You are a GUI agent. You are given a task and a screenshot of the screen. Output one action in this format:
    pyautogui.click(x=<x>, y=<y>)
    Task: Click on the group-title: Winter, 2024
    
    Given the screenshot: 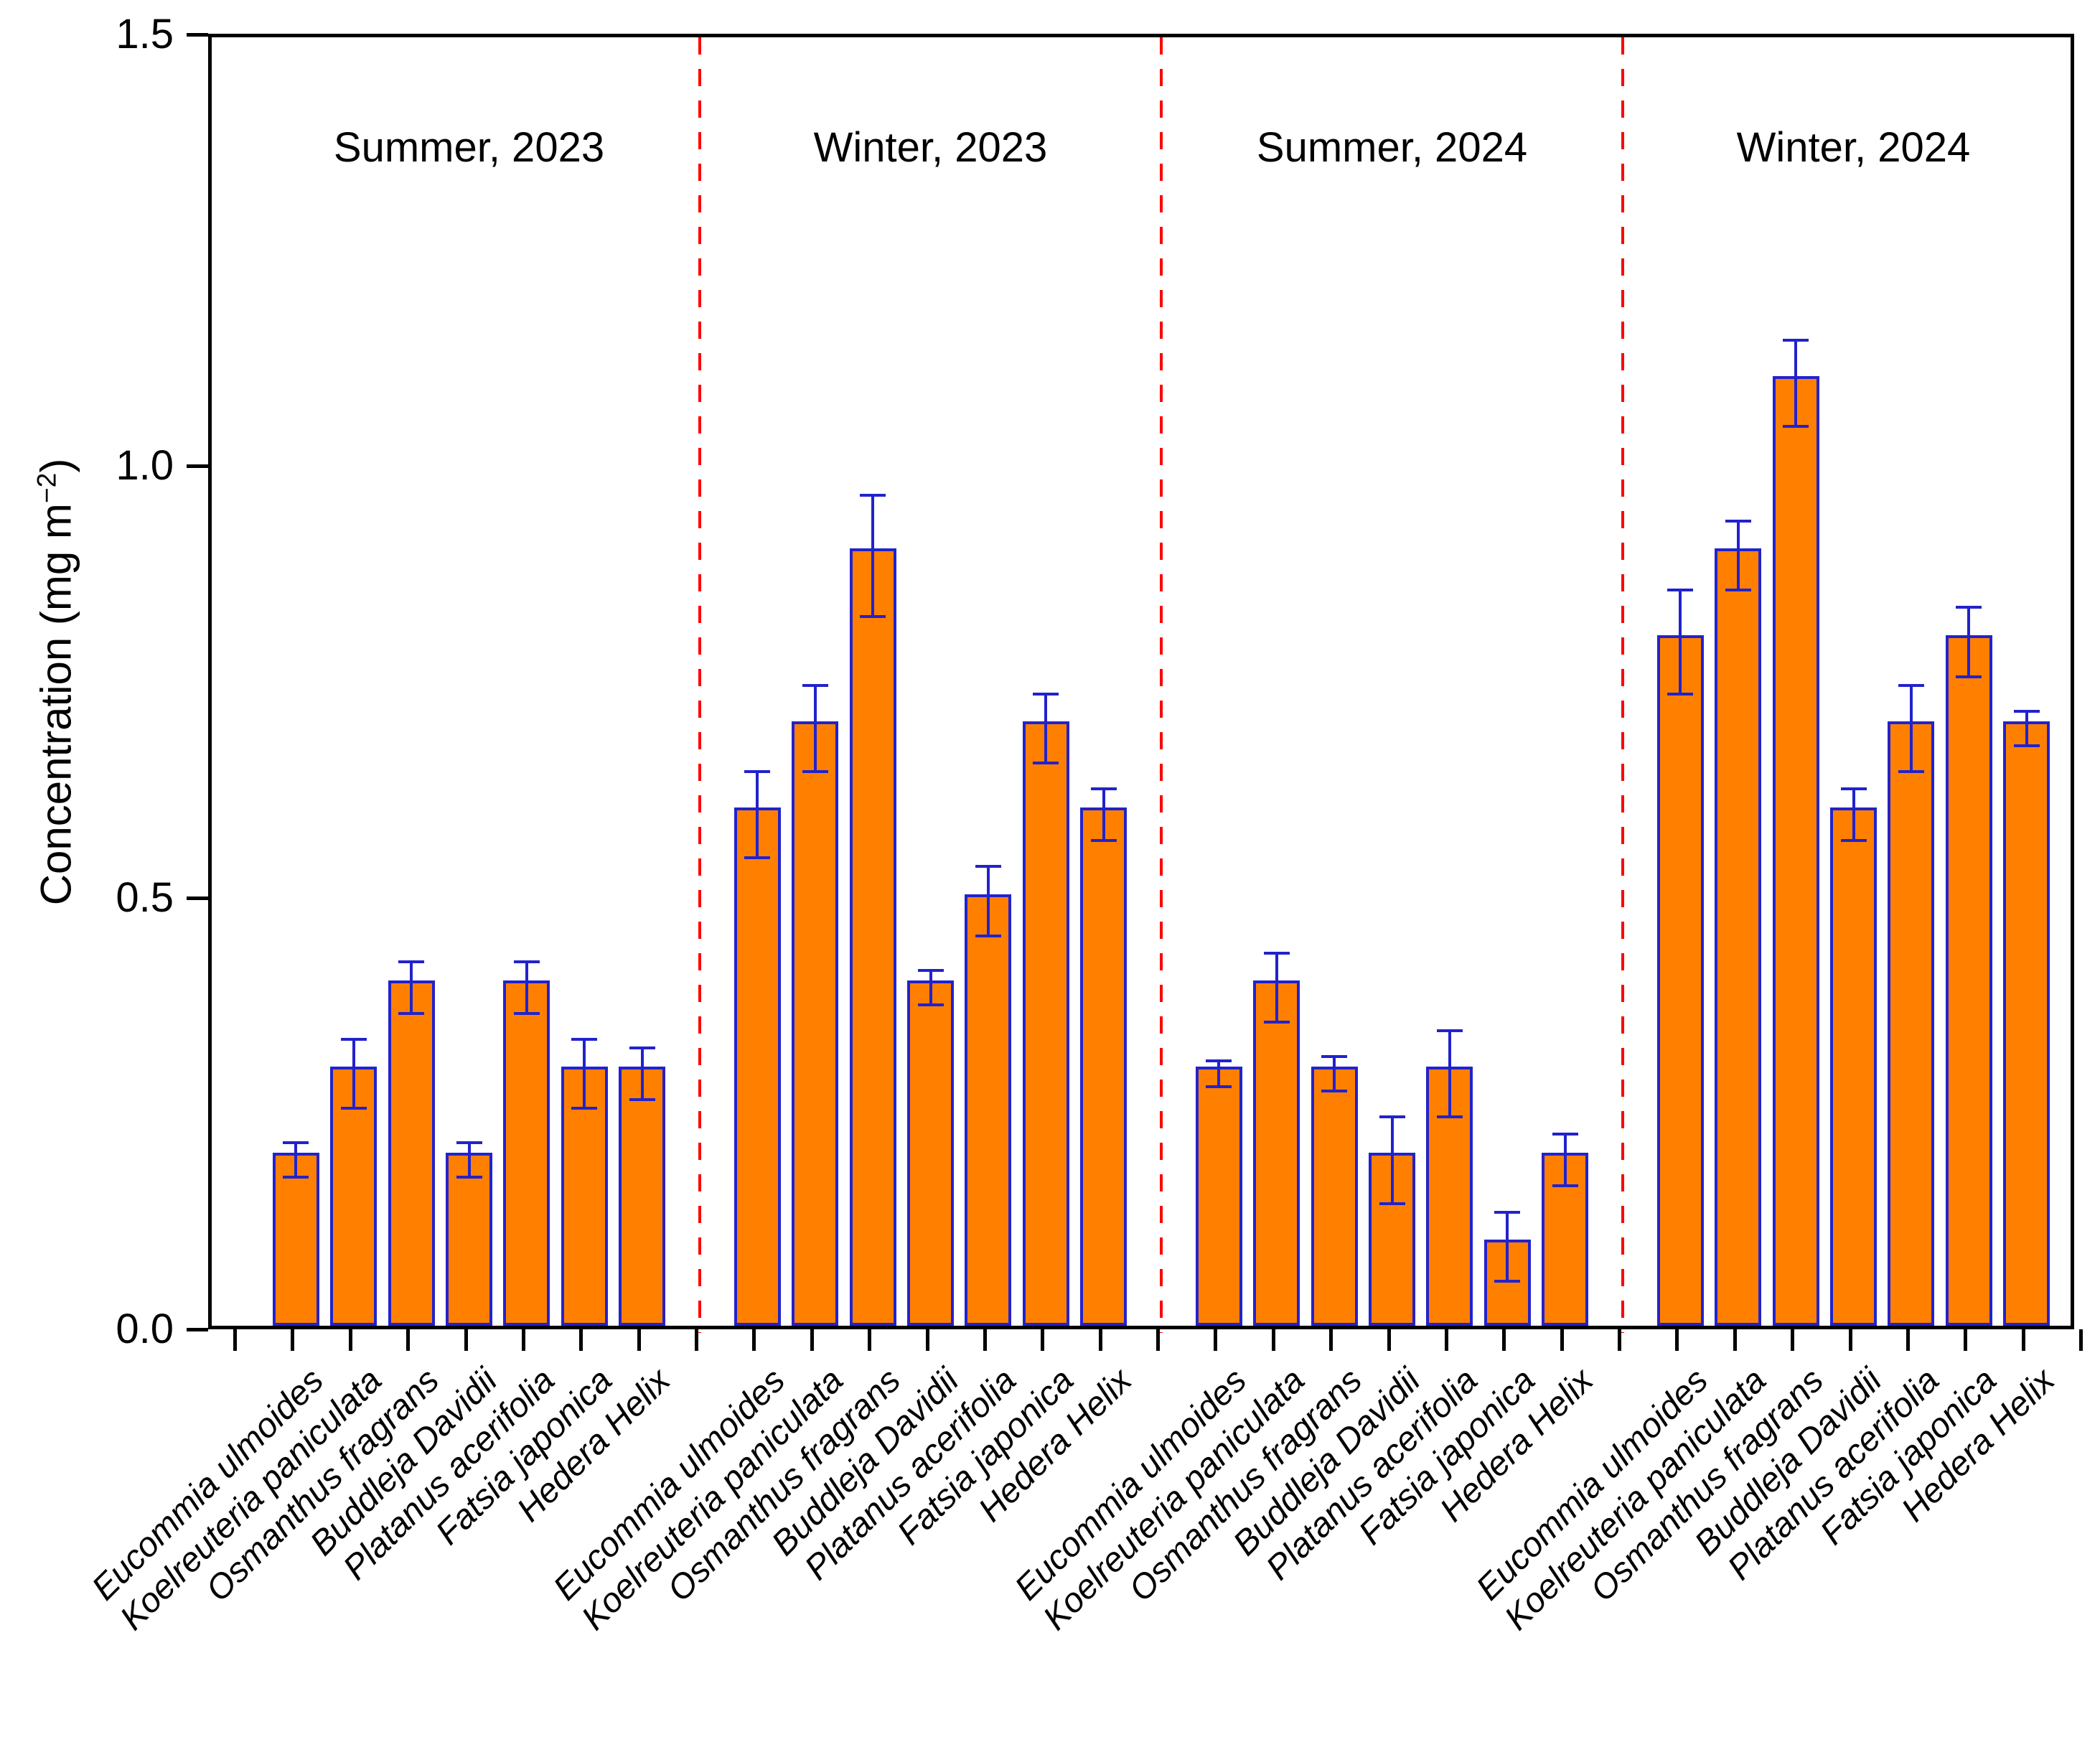 What is the action you would take?
    pyautogui.click(x=1853, y=147)
    